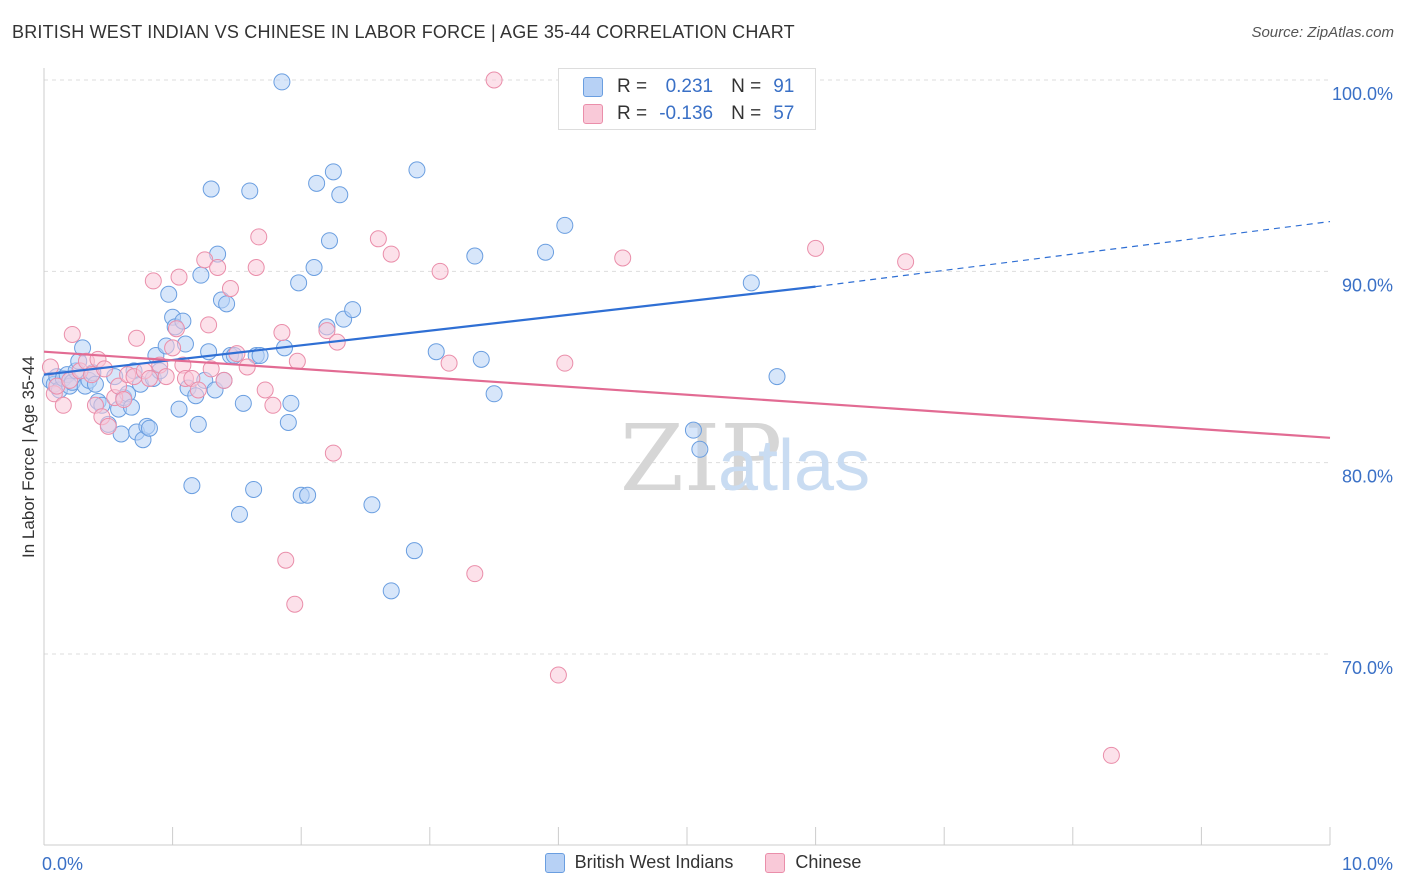  I want to click on legend-label-pink: Chinese, so click(828, 862).